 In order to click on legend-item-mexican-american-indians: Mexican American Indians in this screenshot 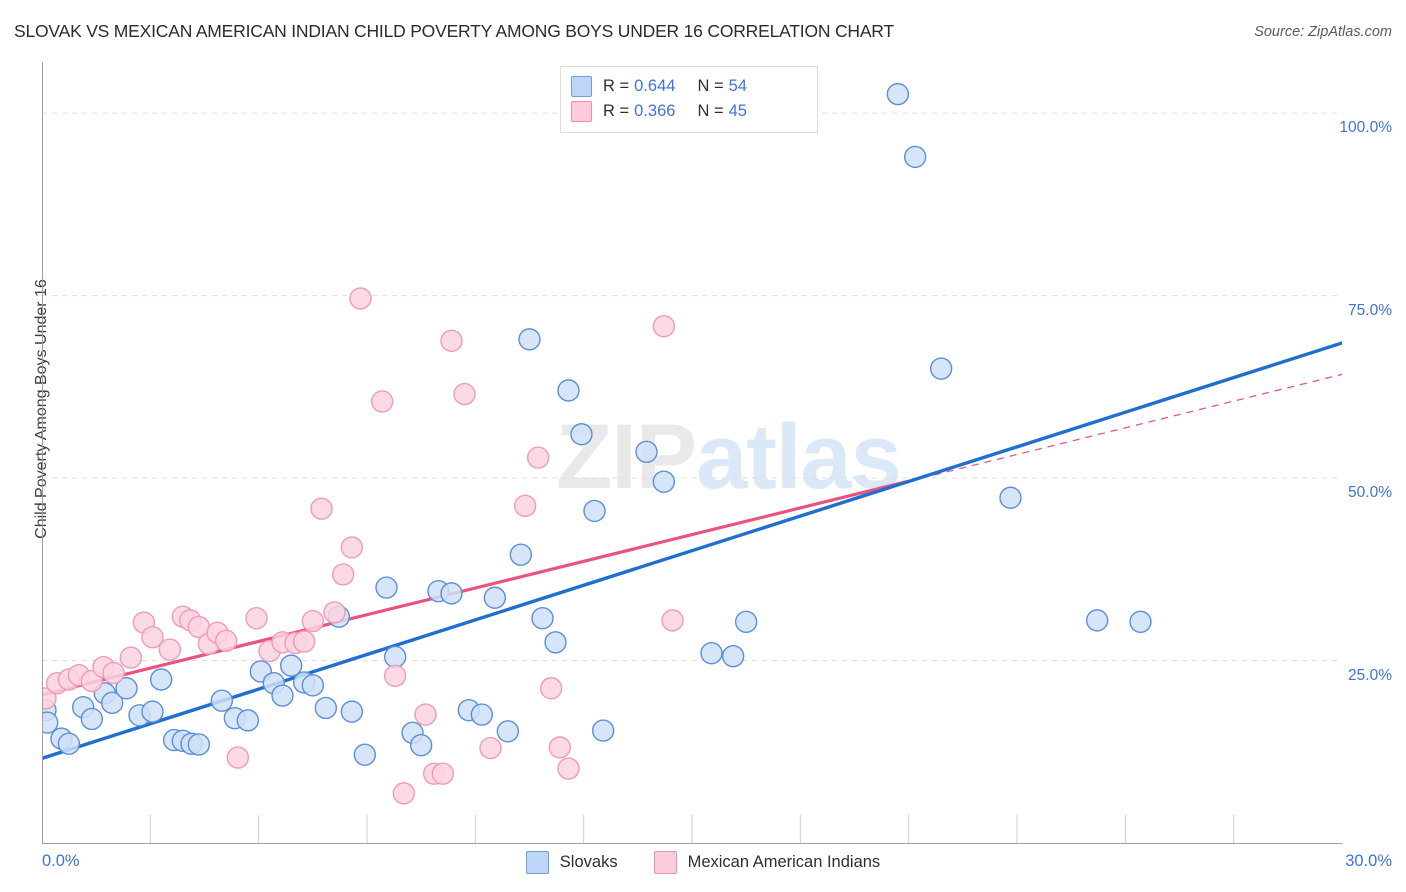, I will do `click(767, 862)`.